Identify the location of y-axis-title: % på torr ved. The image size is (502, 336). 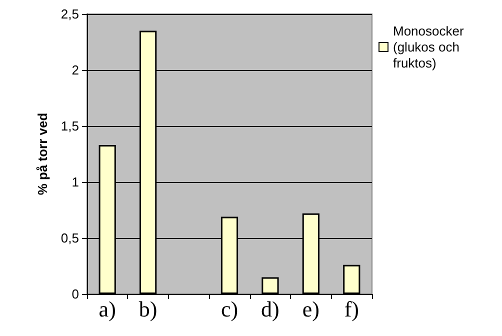
(42, 154).